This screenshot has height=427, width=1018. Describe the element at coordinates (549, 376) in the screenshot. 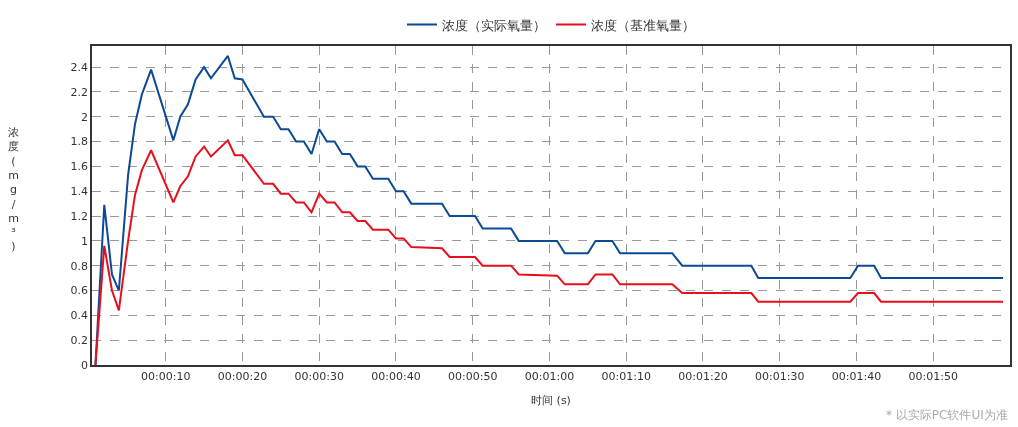

I see `x-tick-label: 00:01:00` at that location.